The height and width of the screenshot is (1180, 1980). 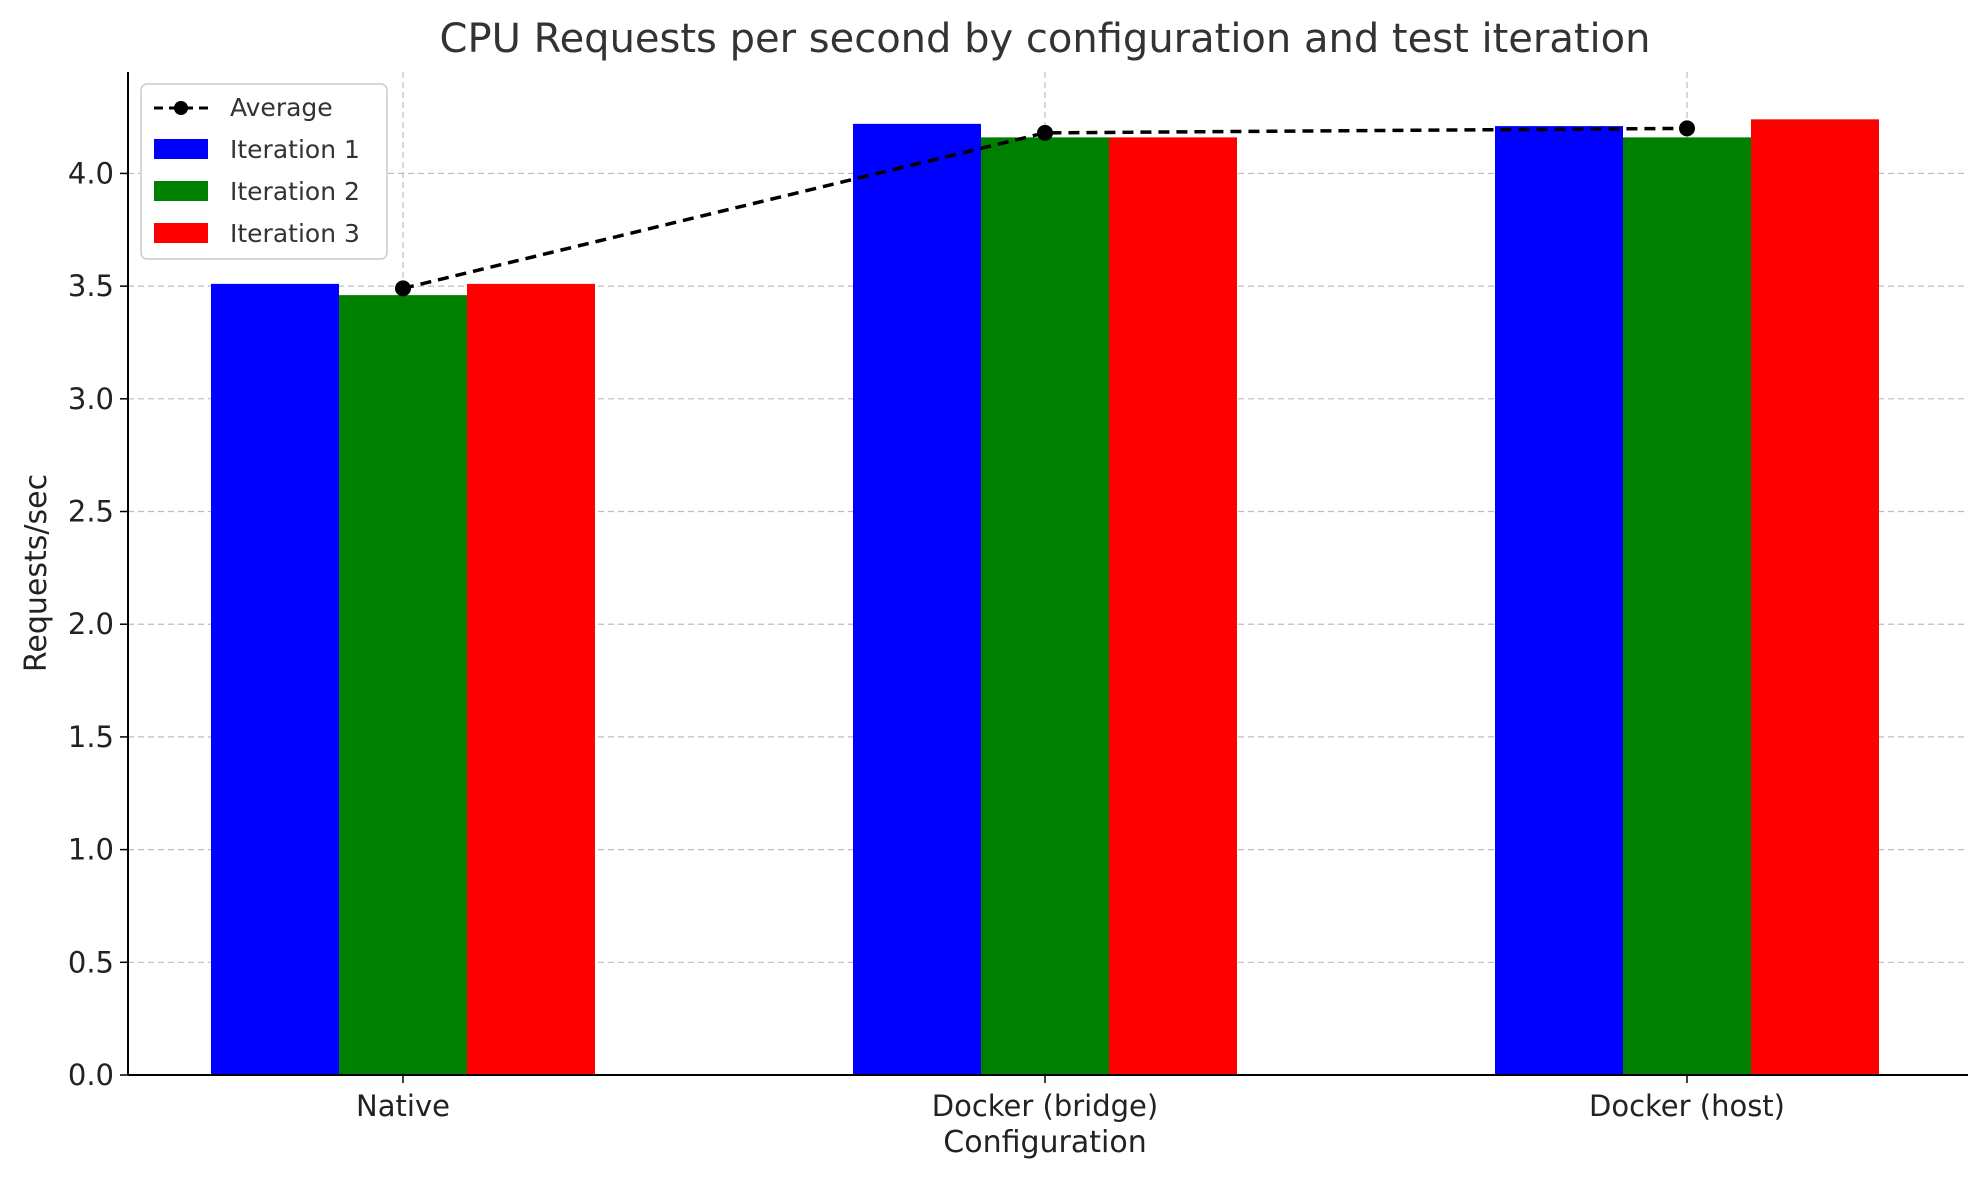 What do you see at coordinates (403, 685) in the screenshot?
I see `bar-iteration-2-native` at bounding box center [403, 685].